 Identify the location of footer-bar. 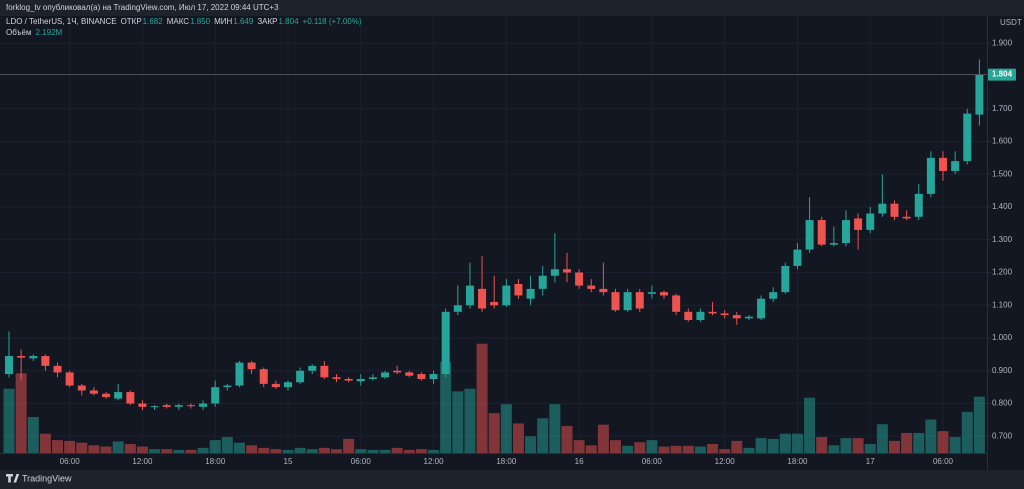
(512, 479).